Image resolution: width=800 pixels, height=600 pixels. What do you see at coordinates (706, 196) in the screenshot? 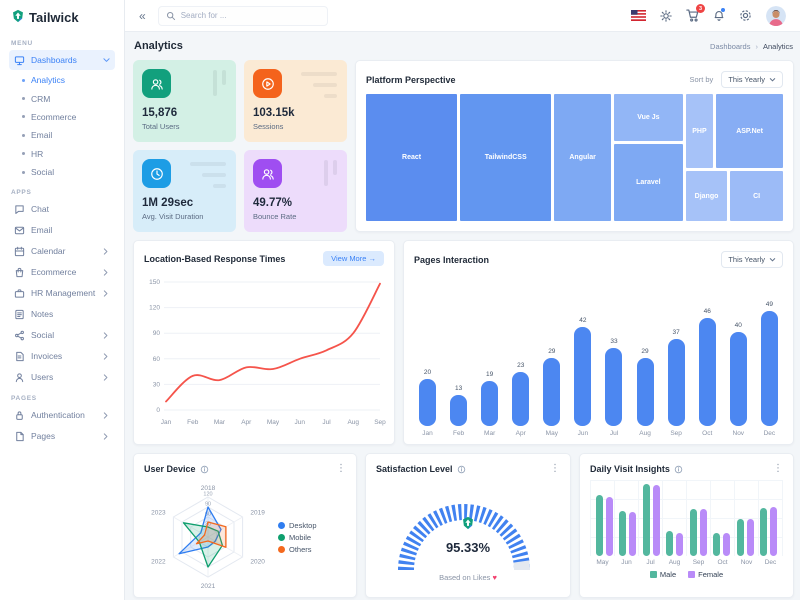
I see `treemap-node-django: Django` at bounding box center [706, 196].